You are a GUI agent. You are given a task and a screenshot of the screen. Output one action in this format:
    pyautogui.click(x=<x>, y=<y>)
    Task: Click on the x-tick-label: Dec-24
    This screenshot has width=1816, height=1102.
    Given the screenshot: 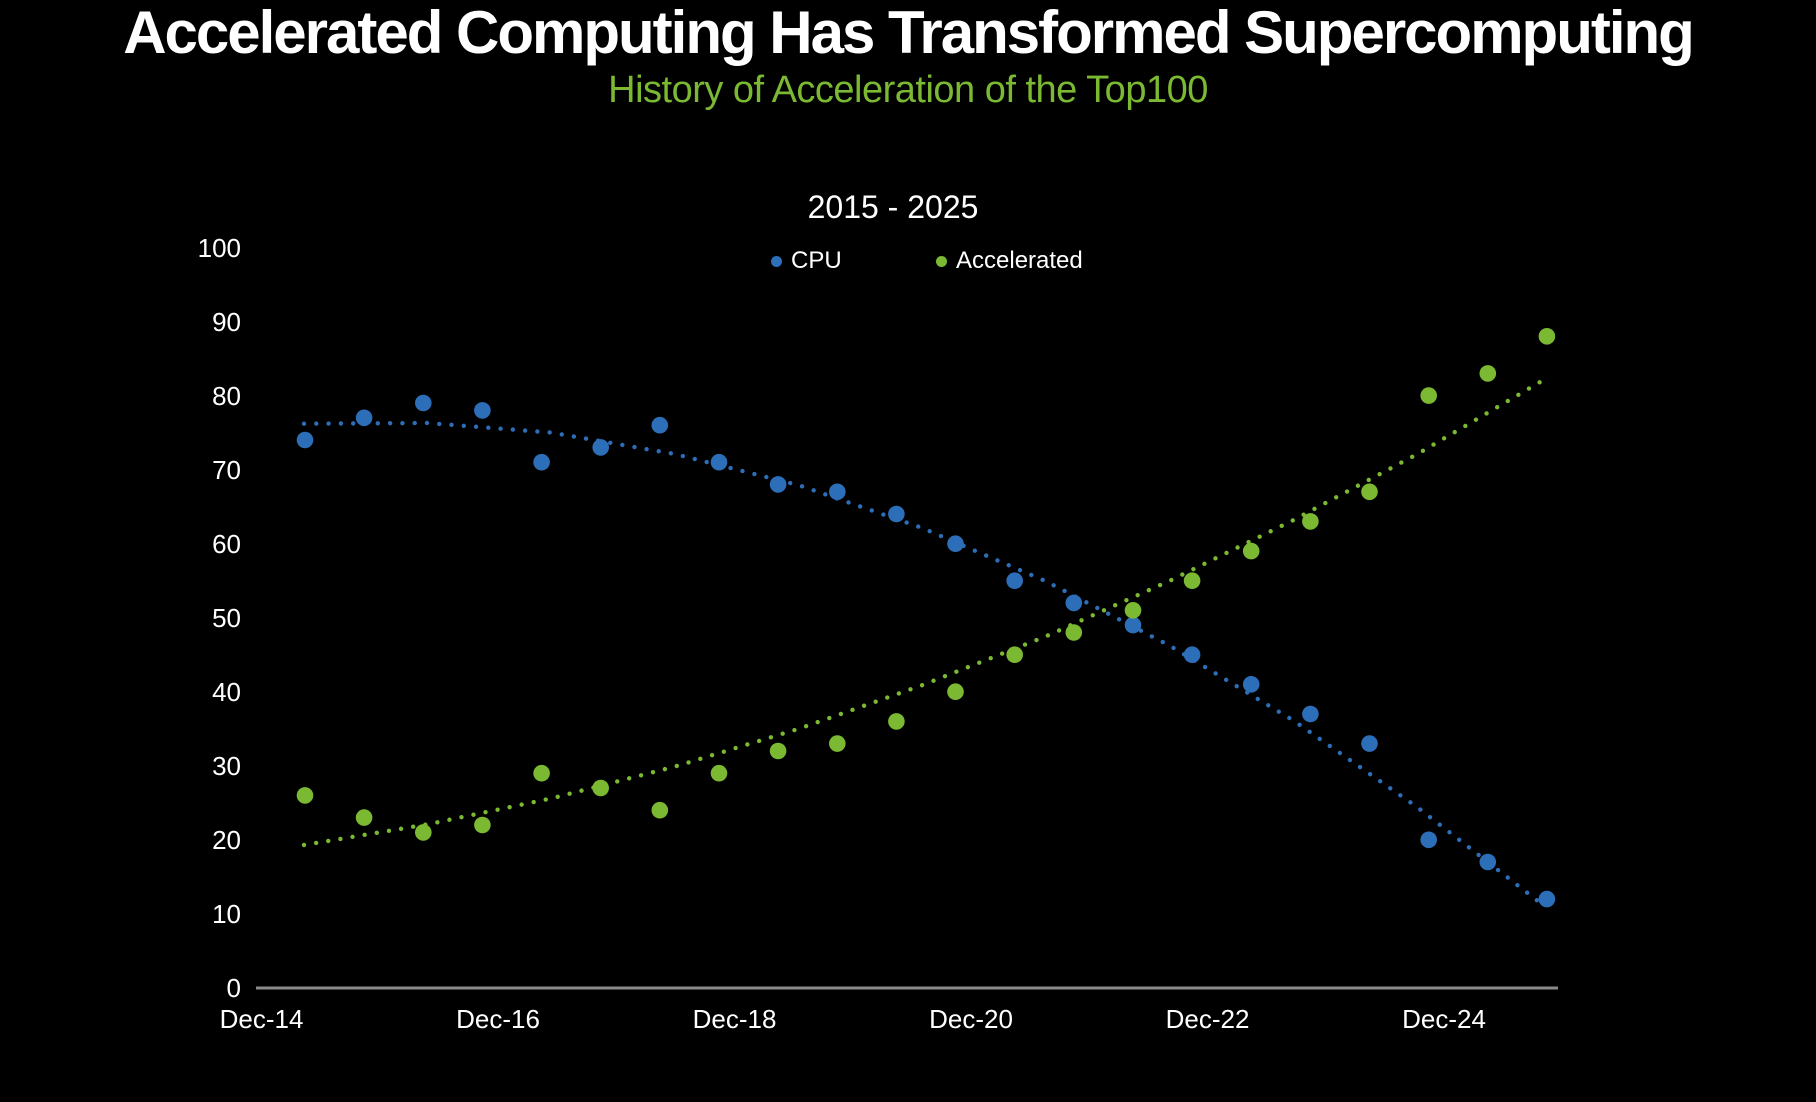 What is the action you would take?
    pyautogui.click(x=1444, y=1019)
    